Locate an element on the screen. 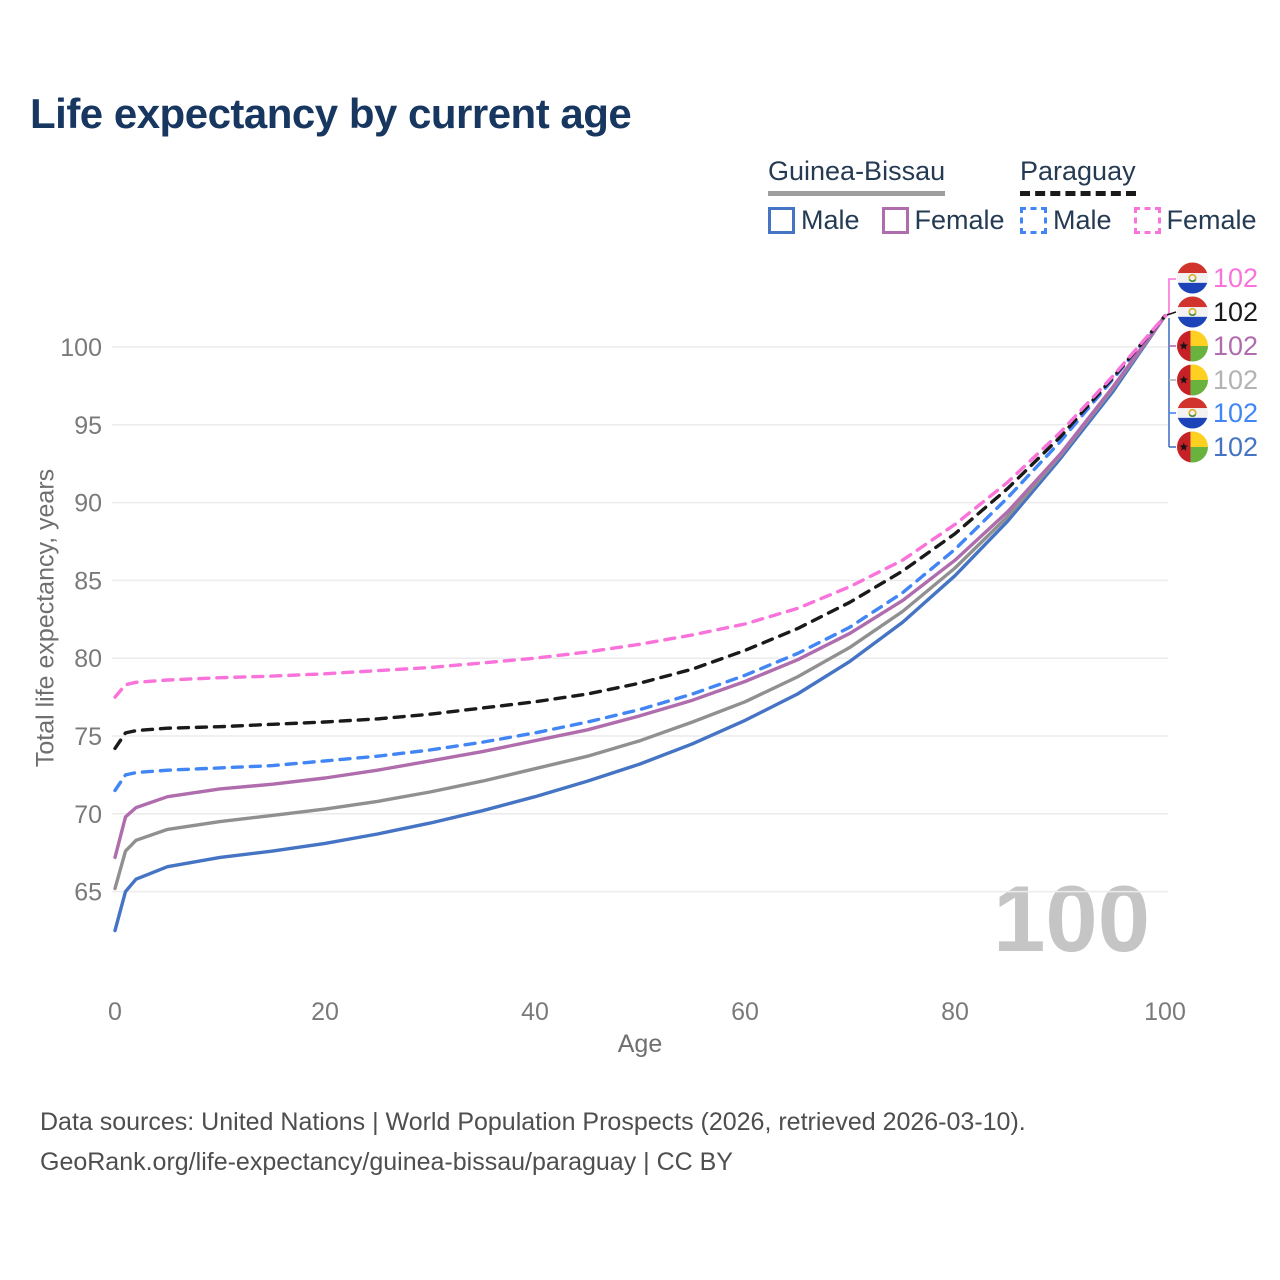 This screenshot has height=1280, width=1280. y-tick-label: 75 is located at coordinates (88, 737).